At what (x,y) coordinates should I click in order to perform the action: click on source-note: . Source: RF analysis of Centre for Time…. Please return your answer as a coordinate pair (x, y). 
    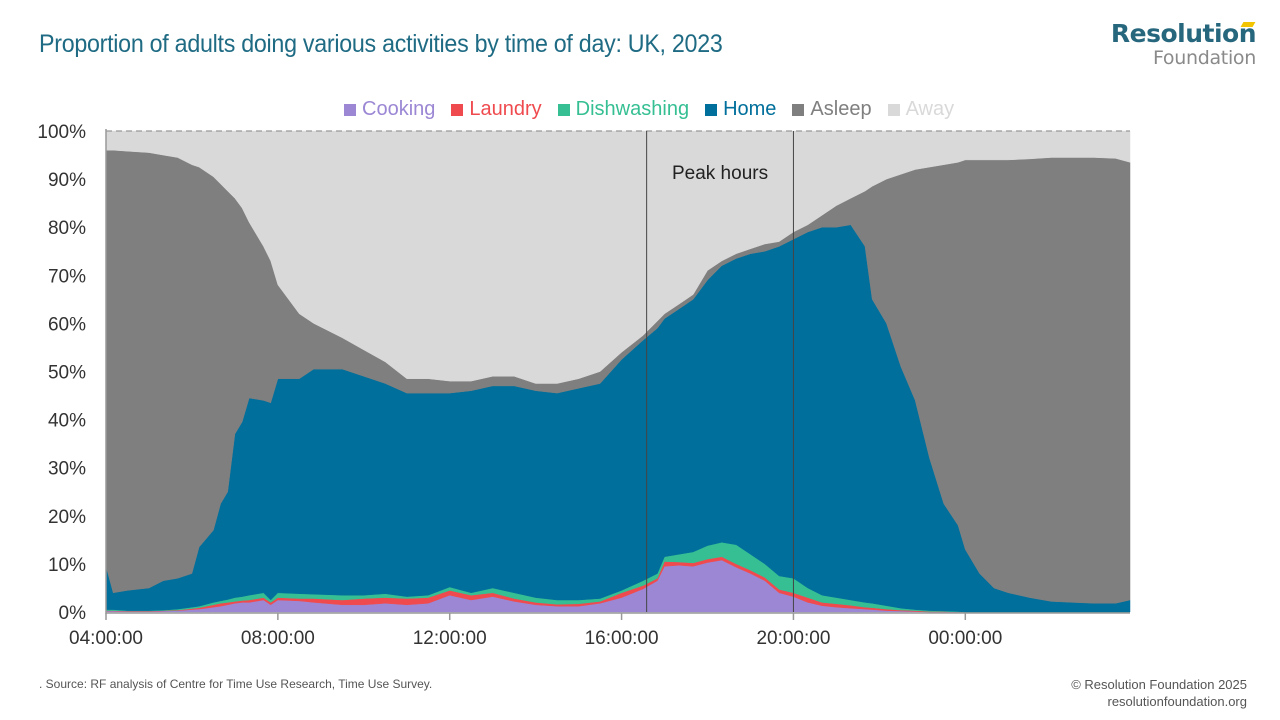
    Looking at the image, I should click on (236, 684).